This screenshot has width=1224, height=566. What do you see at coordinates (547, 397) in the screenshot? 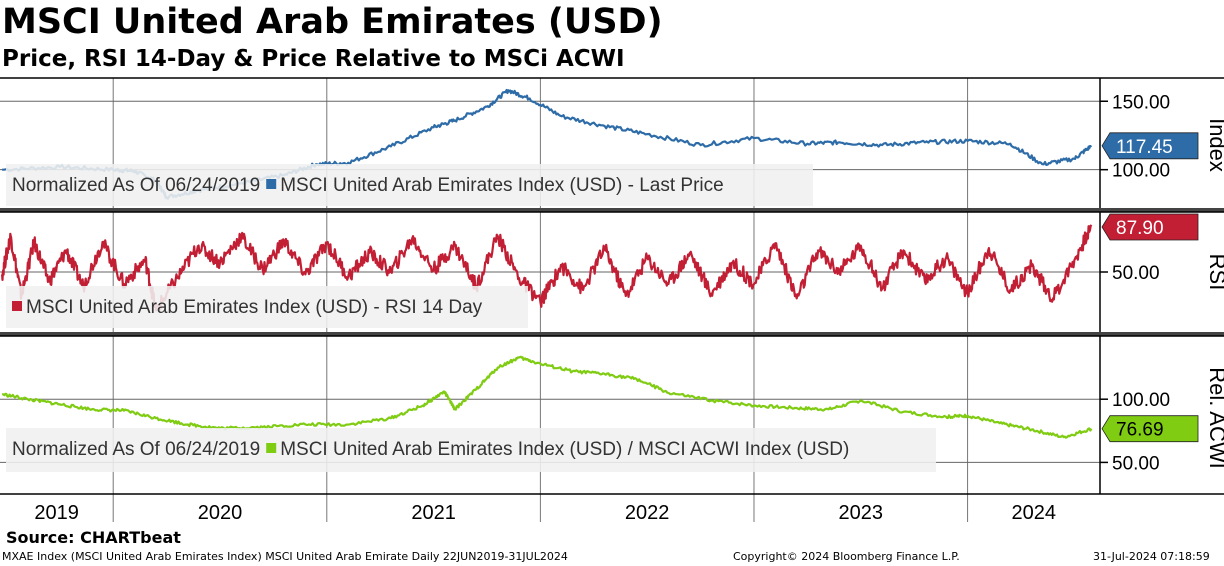
I see `relative-series-line` at bounding box center [547, 397].